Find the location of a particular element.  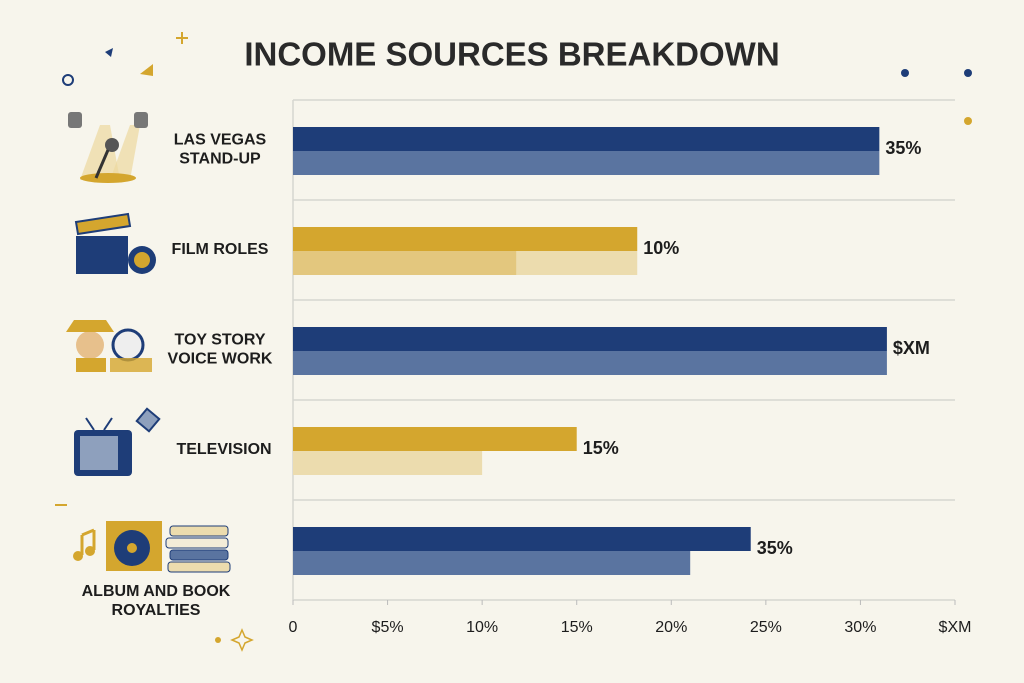

x-tick-label: 25% is located at coordinates (766, 627).